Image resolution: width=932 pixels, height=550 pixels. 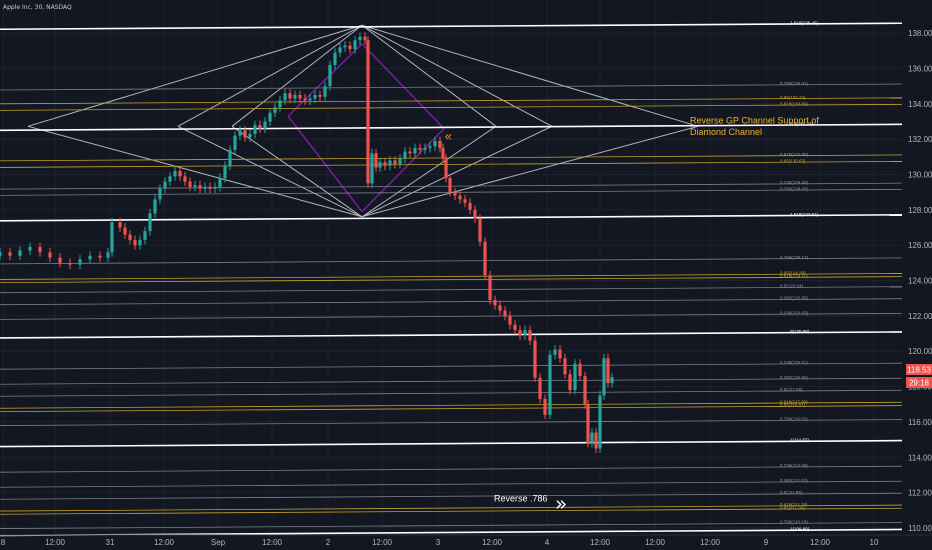 I want to click on fib-label-21: 0.65(116.81), so click(x=793, y=405).